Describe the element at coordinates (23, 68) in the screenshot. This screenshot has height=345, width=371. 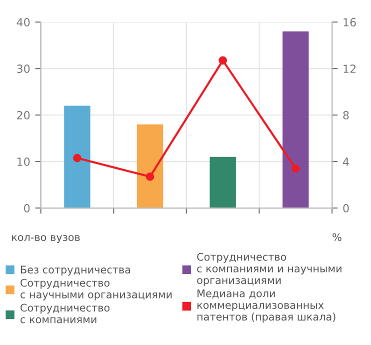
I see `y-tick-label: 30` at that location.